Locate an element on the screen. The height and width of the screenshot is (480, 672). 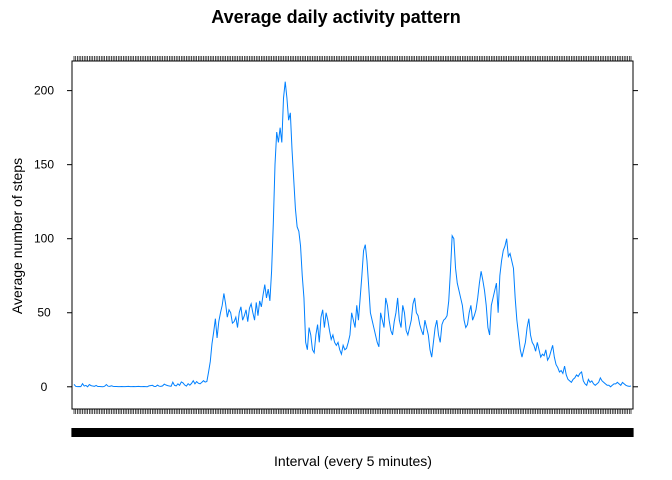
y-tick-label: 200 is located at coordinates (44, 91).